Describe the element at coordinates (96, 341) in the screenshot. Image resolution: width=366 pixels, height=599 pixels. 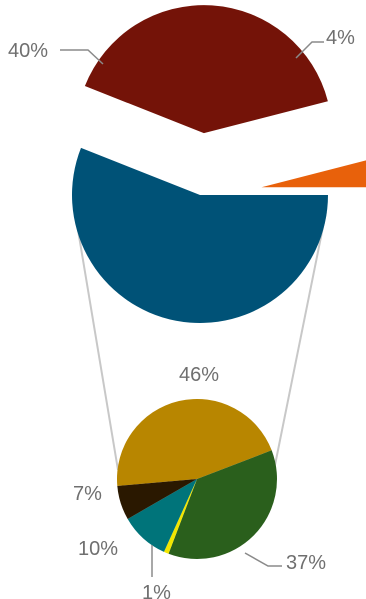
I see `connector-line-left` at that location.